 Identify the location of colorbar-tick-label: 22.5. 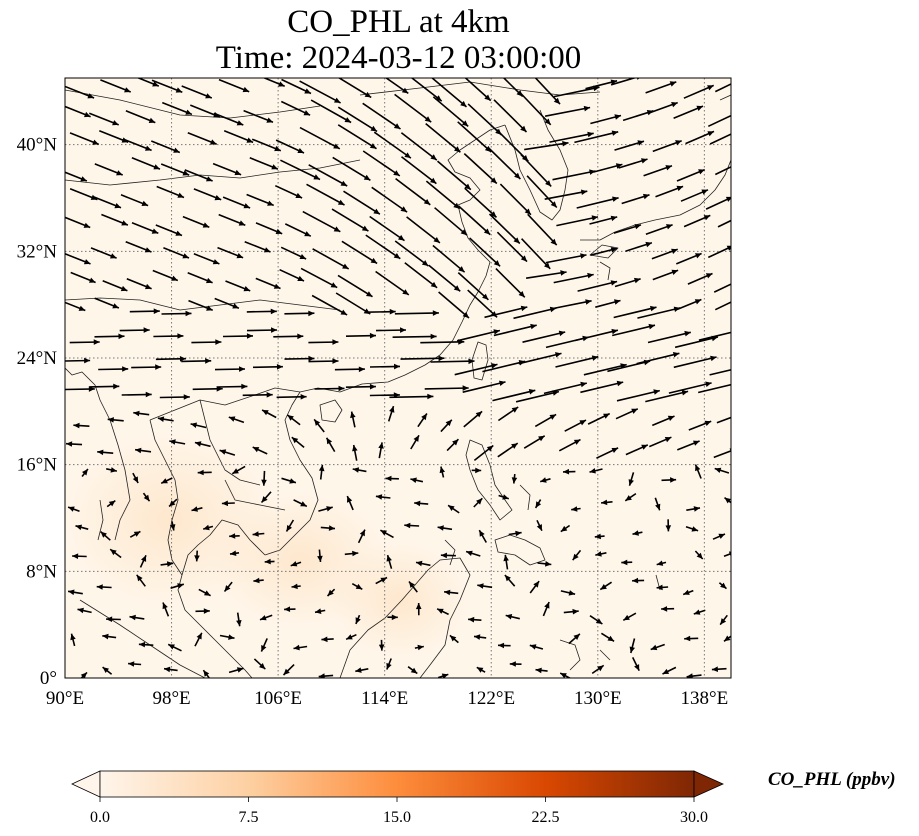
(546, 817).